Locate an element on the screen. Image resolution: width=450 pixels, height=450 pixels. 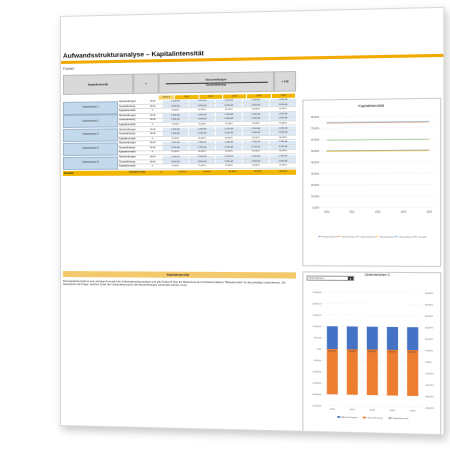
y-tick-label: 70,00% is located at coordinates (315, 129).